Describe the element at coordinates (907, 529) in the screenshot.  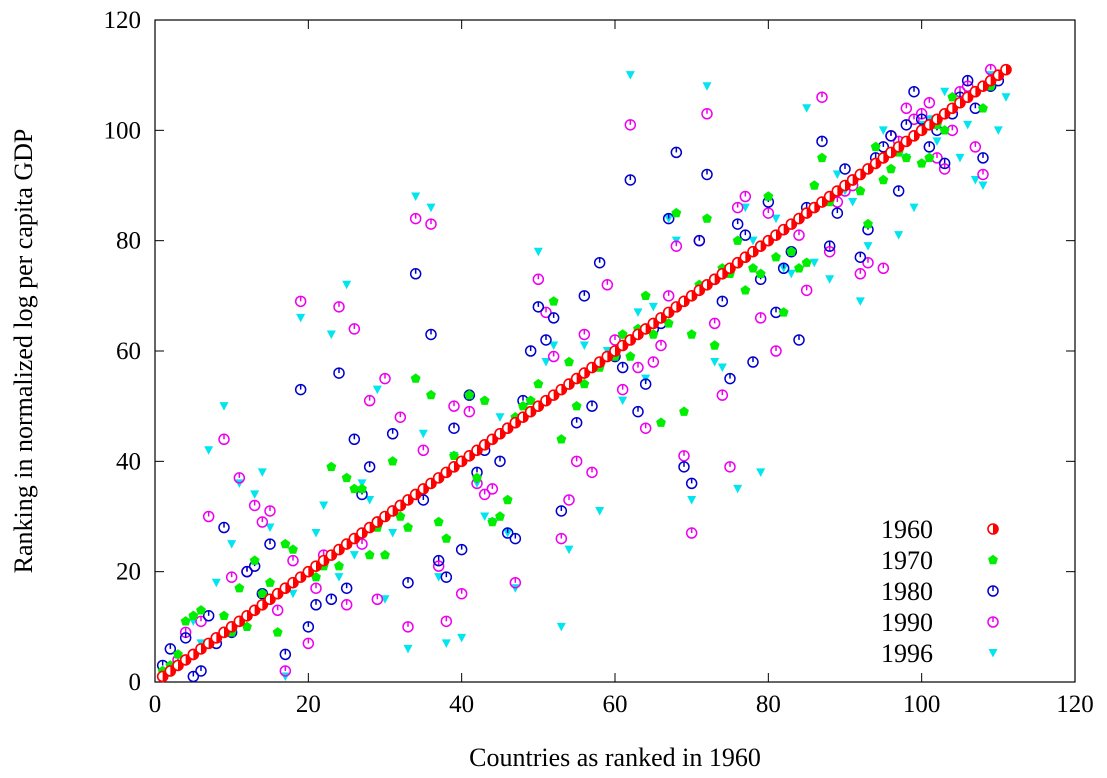
I see `legend-label: 1960` at that location.